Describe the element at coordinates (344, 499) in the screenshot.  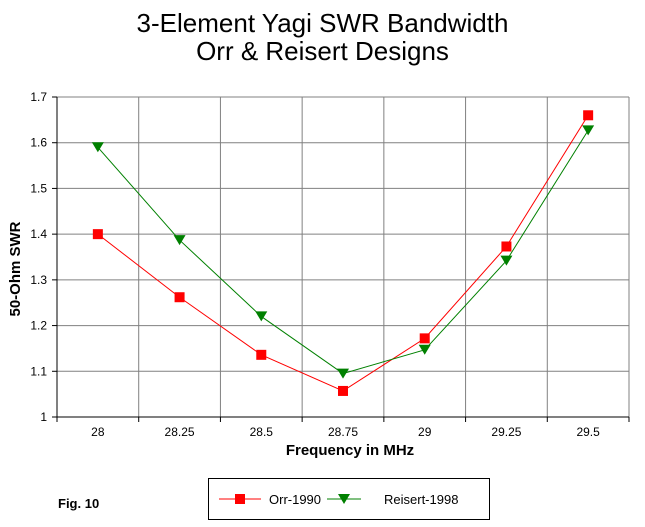
I see `legend-marker-reisert` at that location.